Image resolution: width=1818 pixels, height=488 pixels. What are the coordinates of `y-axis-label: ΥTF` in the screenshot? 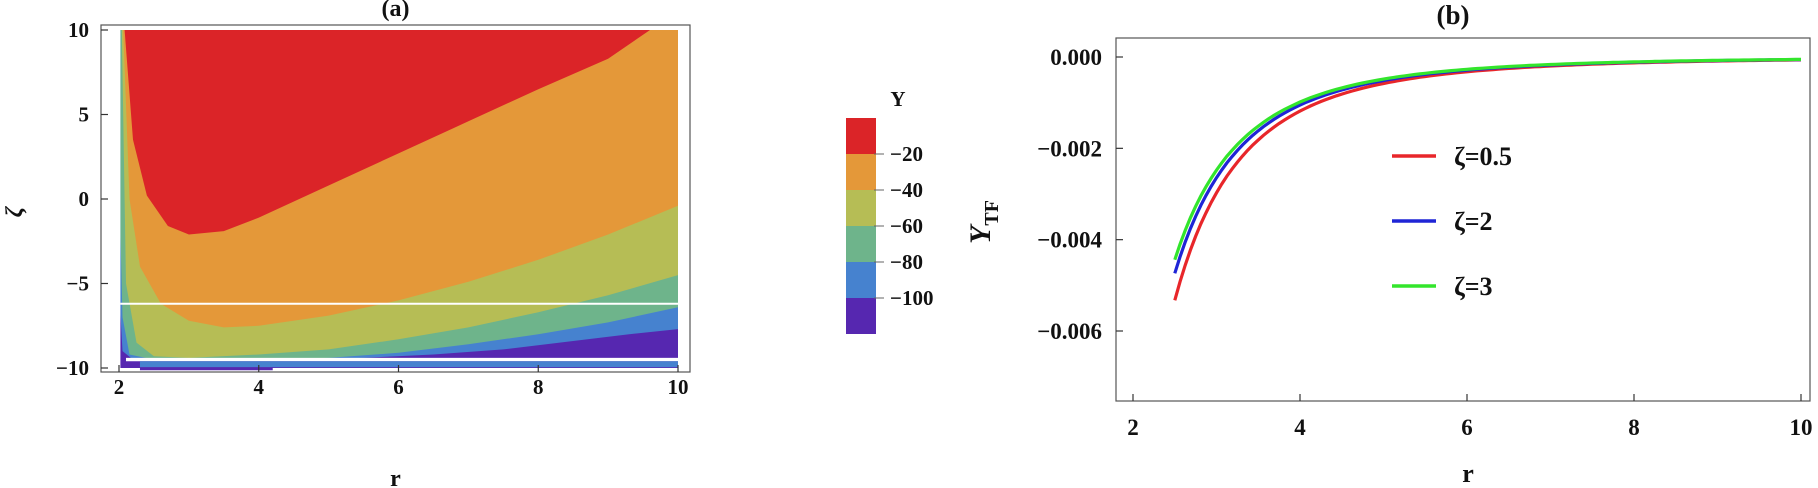 It's located at (983, 222).